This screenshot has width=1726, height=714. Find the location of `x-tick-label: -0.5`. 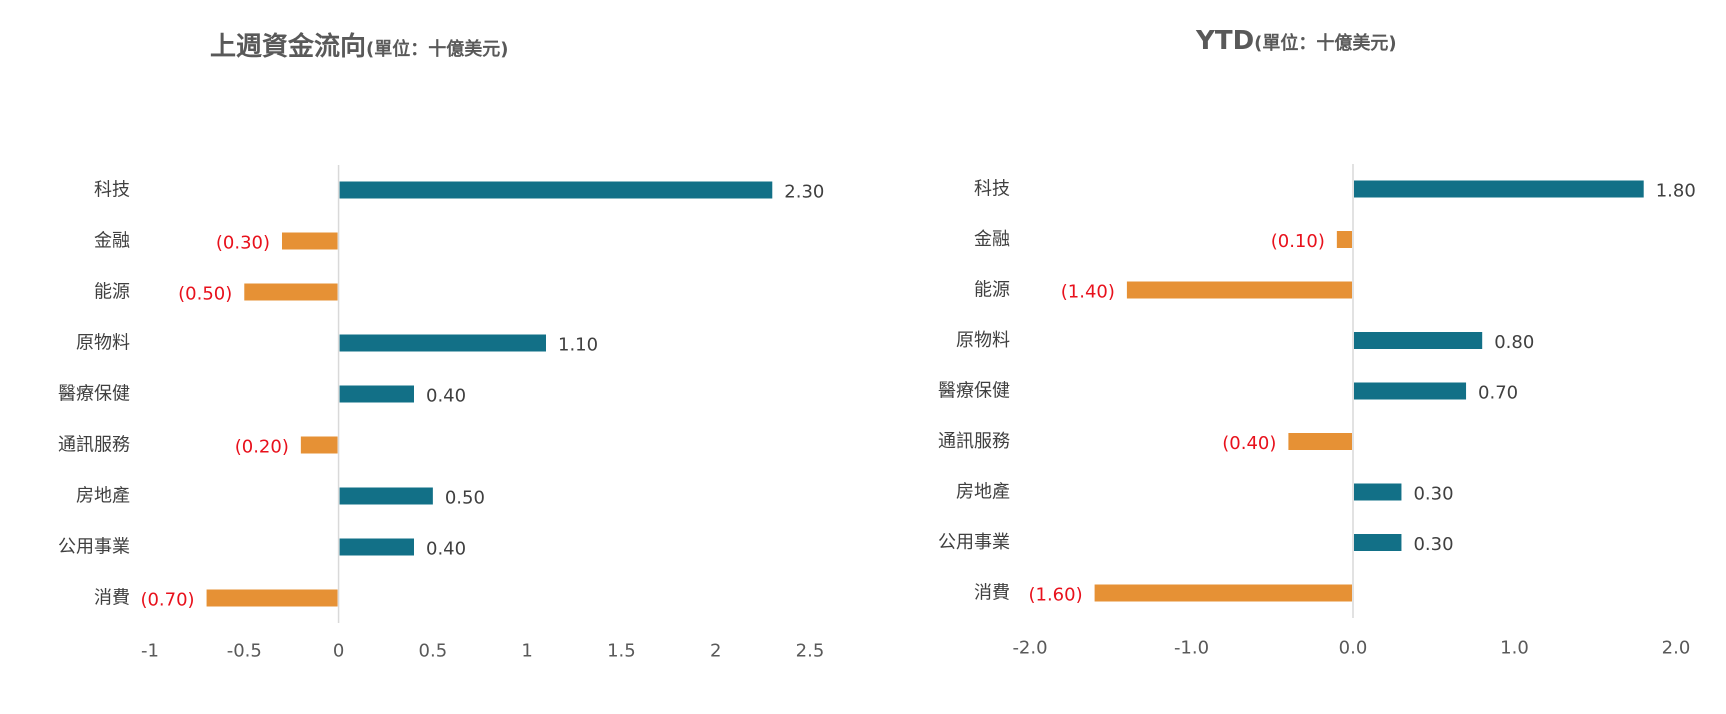

x-tick-label: -0.5 is located at coordinates (244, 651).